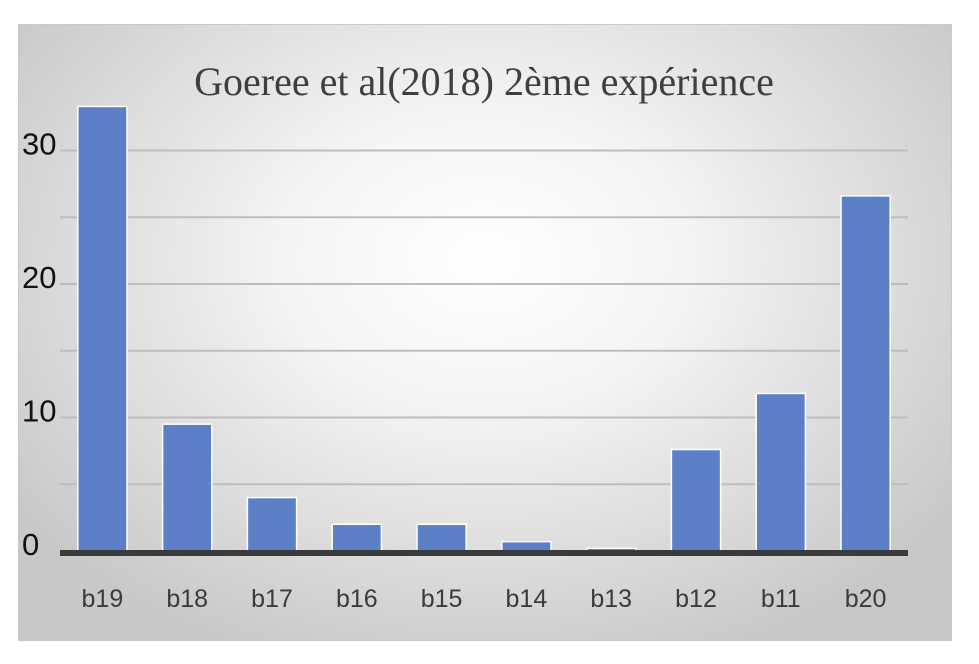 Image resolution: width=979 pixels, height=664 pixels. I want to click on bar-b20, so click(865, 373).